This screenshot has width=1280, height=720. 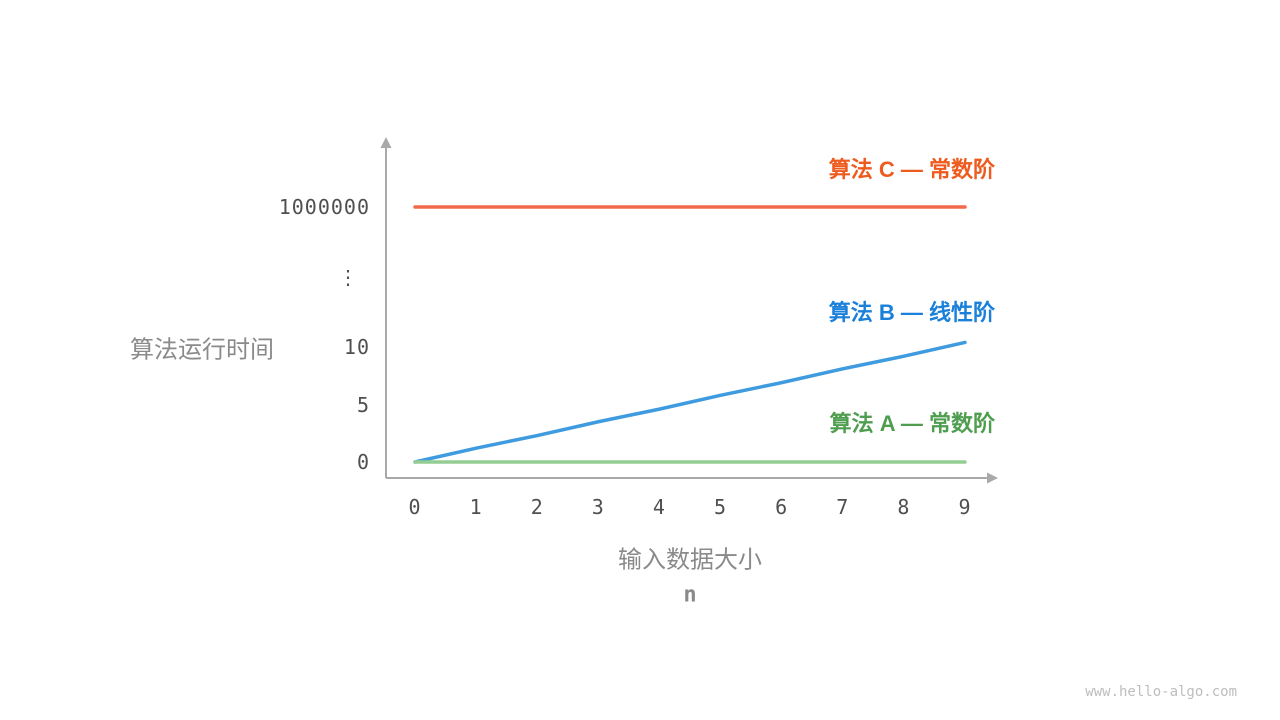 I want to click on y-tick-label: ⋮, so click(x=348, y=277).